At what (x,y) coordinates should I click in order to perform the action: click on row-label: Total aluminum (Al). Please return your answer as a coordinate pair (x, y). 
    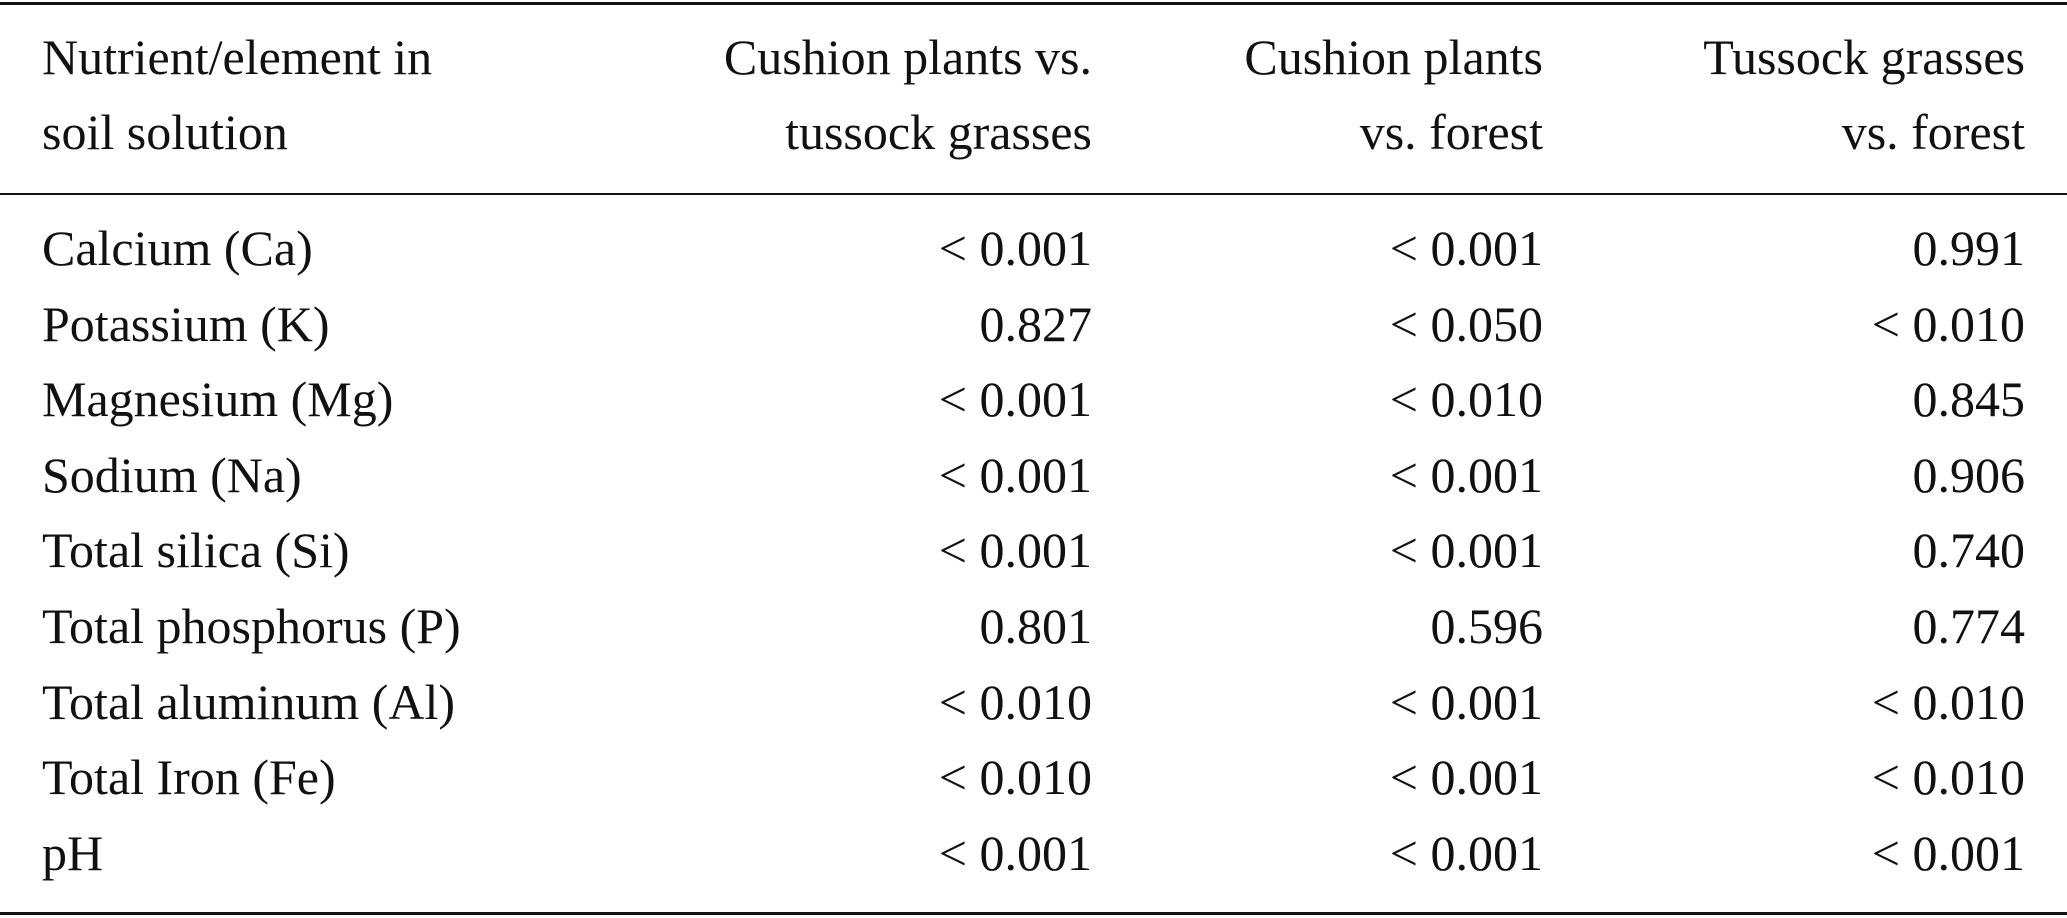
    Looking at the image, I should click on (249, 701).